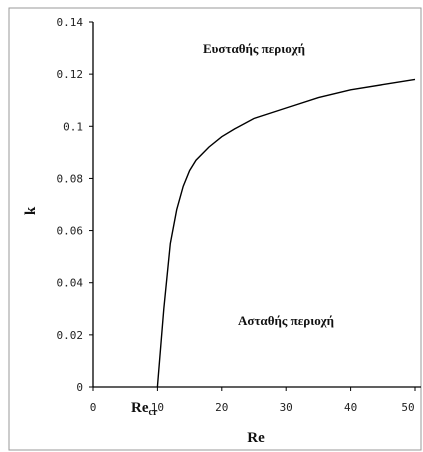 This screenshot has width=423, height=452. Describe the element at coordinates (254, 48) in the screenshot. I see `stable-region-label: Ευσταθής περιοχή` at that location.